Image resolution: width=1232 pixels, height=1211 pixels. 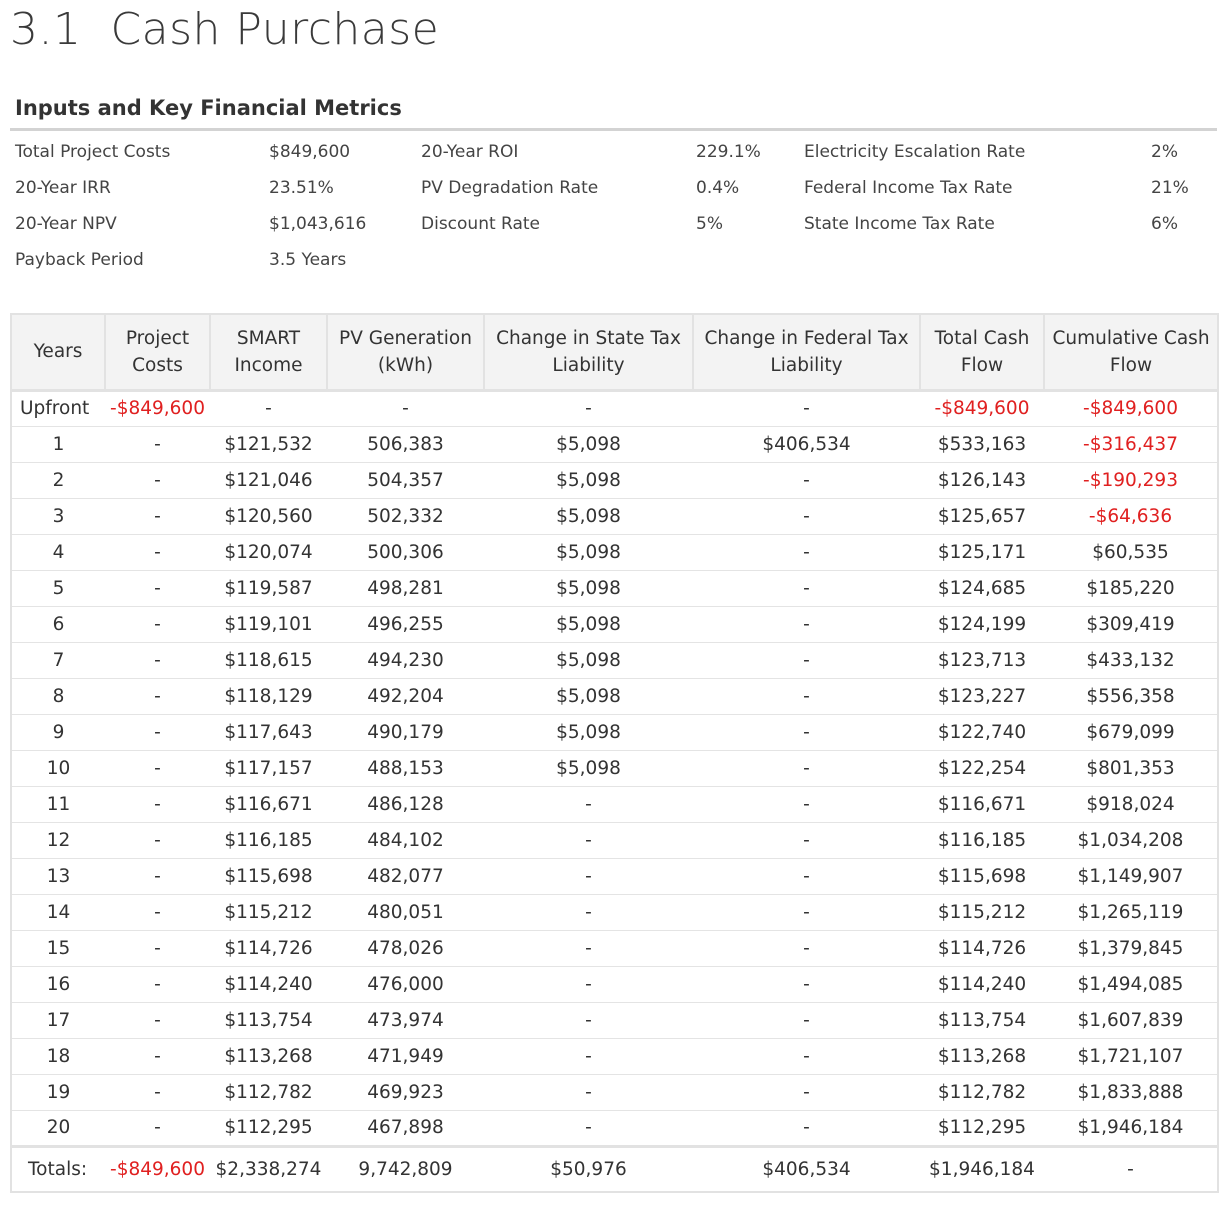 I want to click on pv-generation-cell: 496,255, so click(x=405, y=624).